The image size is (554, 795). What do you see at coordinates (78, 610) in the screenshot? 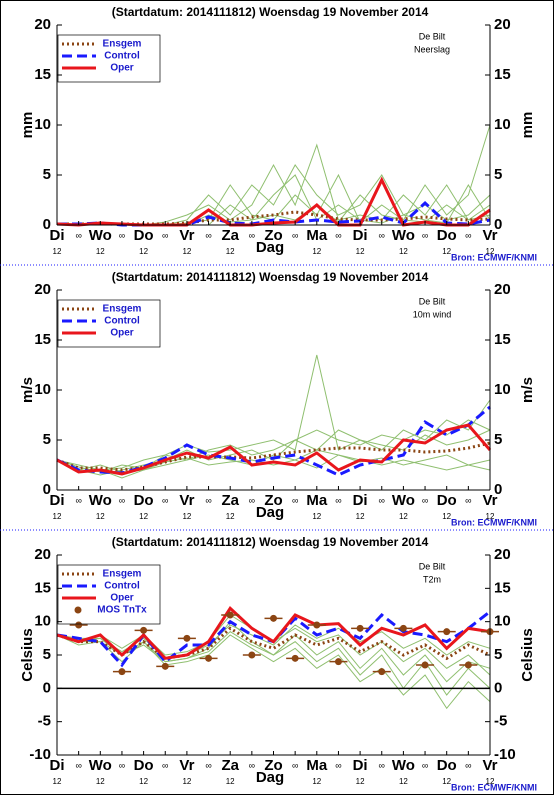
I see `legend-swatch` at bounding box center [78, 610].